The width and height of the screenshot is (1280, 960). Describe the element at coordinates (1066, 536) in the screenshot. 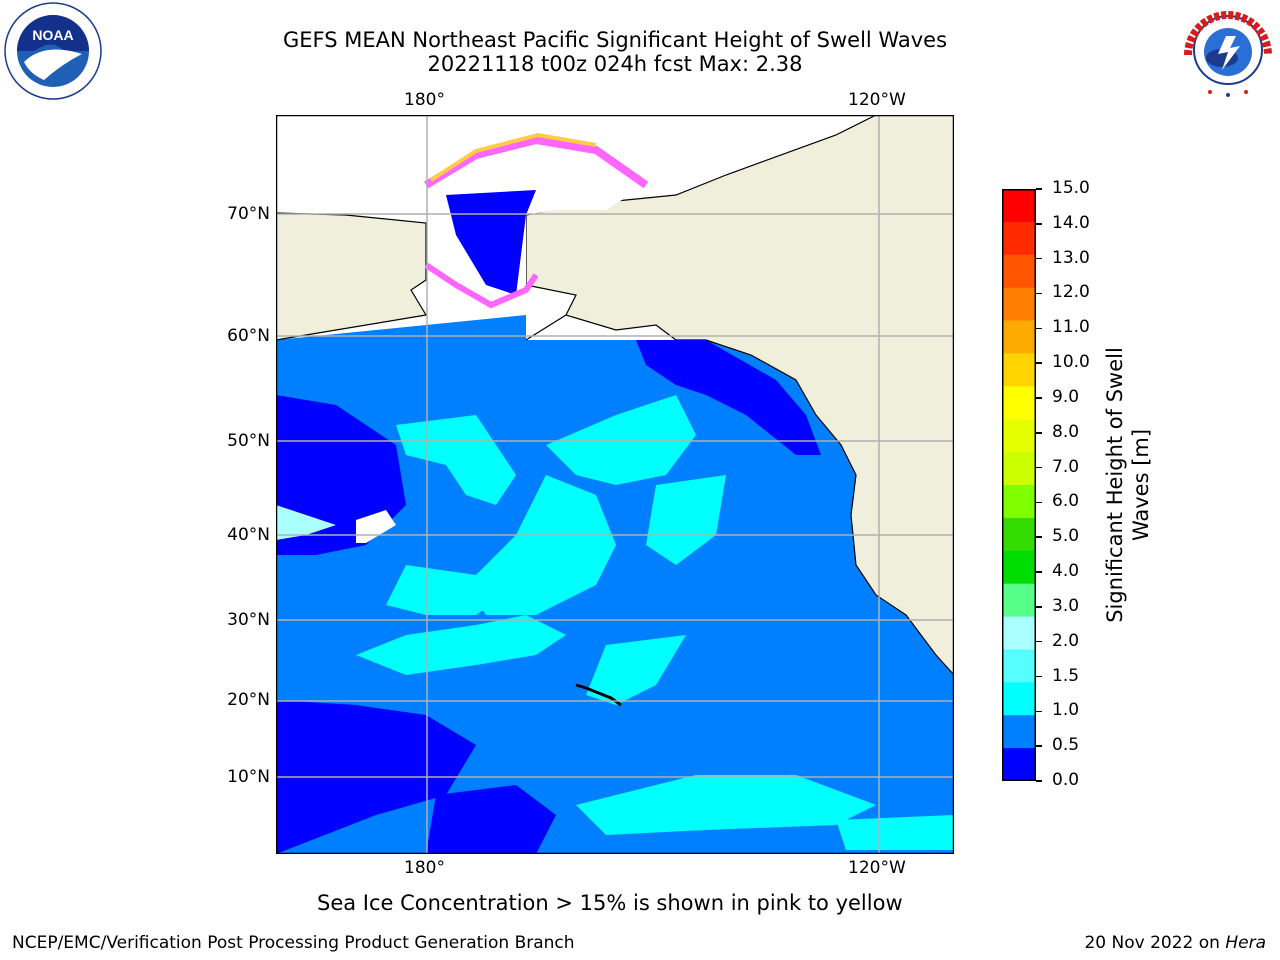

I see `colorbar-tick-label: 5.0` at that location.